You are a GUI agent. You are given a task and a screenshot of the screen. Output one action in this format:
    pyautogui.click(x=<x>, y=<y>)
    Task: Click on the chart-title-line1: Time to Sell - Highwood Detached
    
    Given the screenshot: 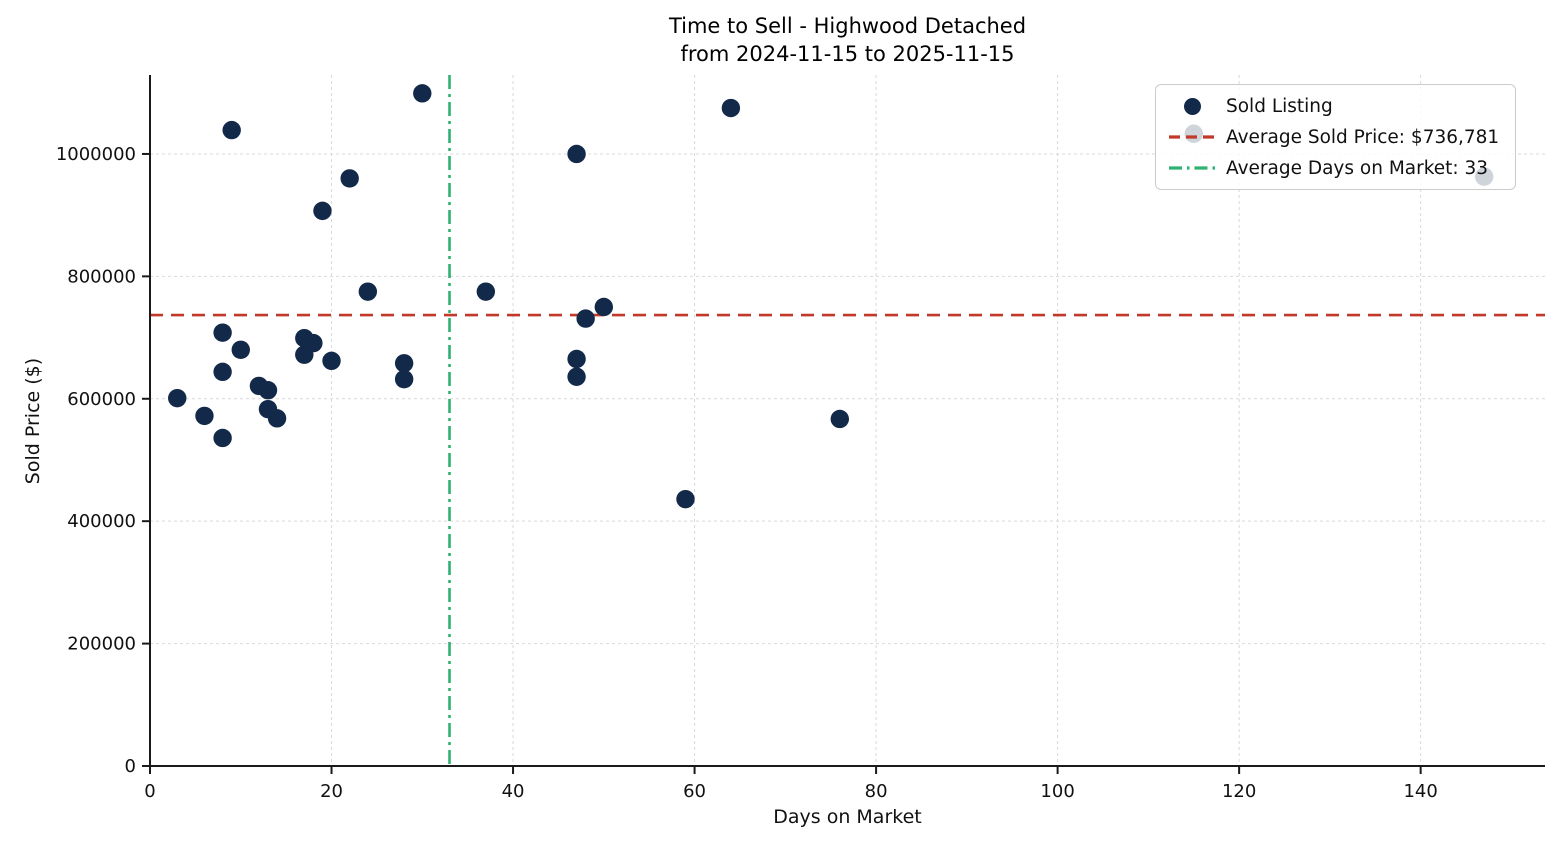 What is the action you would take?
    pyautogui.click(x=847, y=26)
    